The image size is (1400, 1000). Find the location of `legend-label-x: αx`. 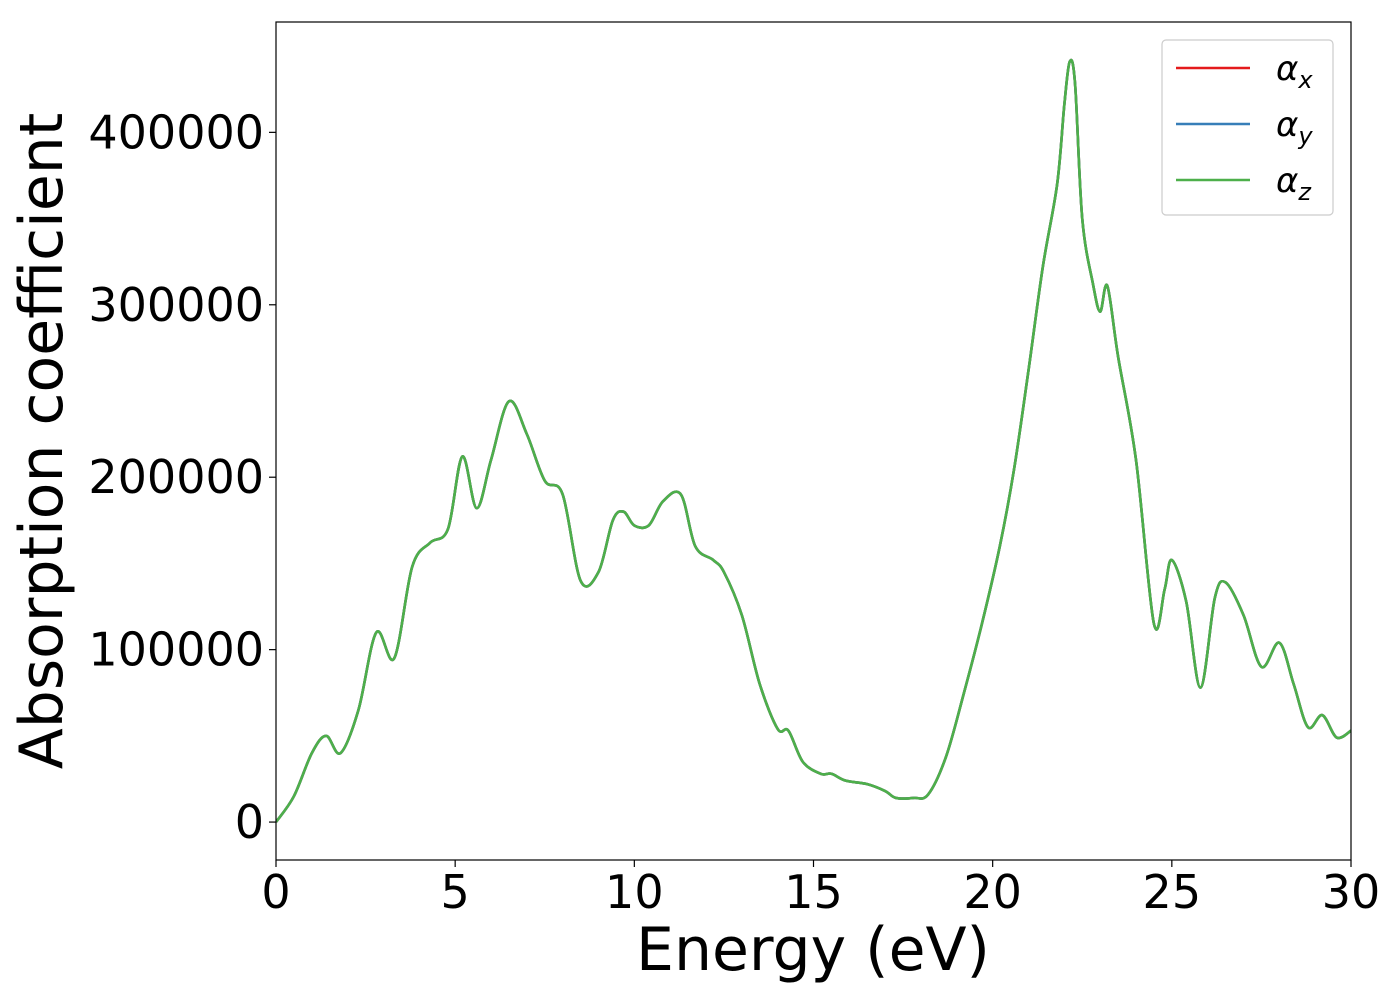

legend-label-x: αx is located at coordinates (1294, 71).